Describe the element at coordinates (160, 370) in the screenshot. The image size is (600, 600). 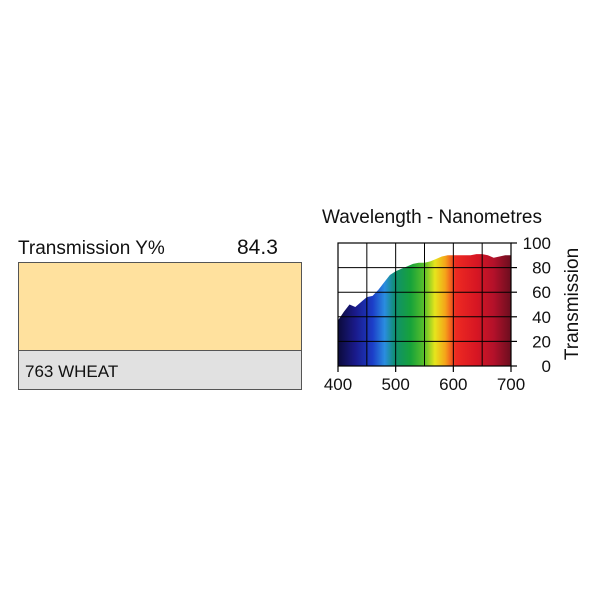
I see `filter-name-box: 763 WHEAT` at that location.